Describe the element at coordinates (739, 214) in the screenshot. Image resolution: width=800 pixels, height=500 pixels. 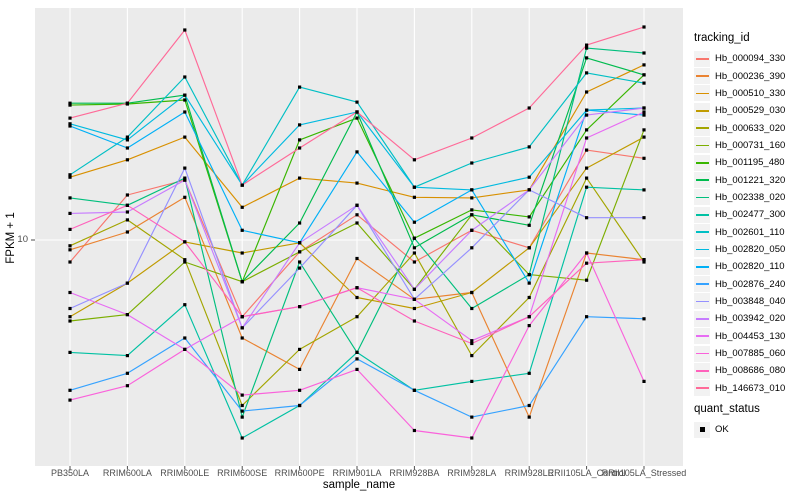
I see `legend-item: Hb_002477_300` at that location.